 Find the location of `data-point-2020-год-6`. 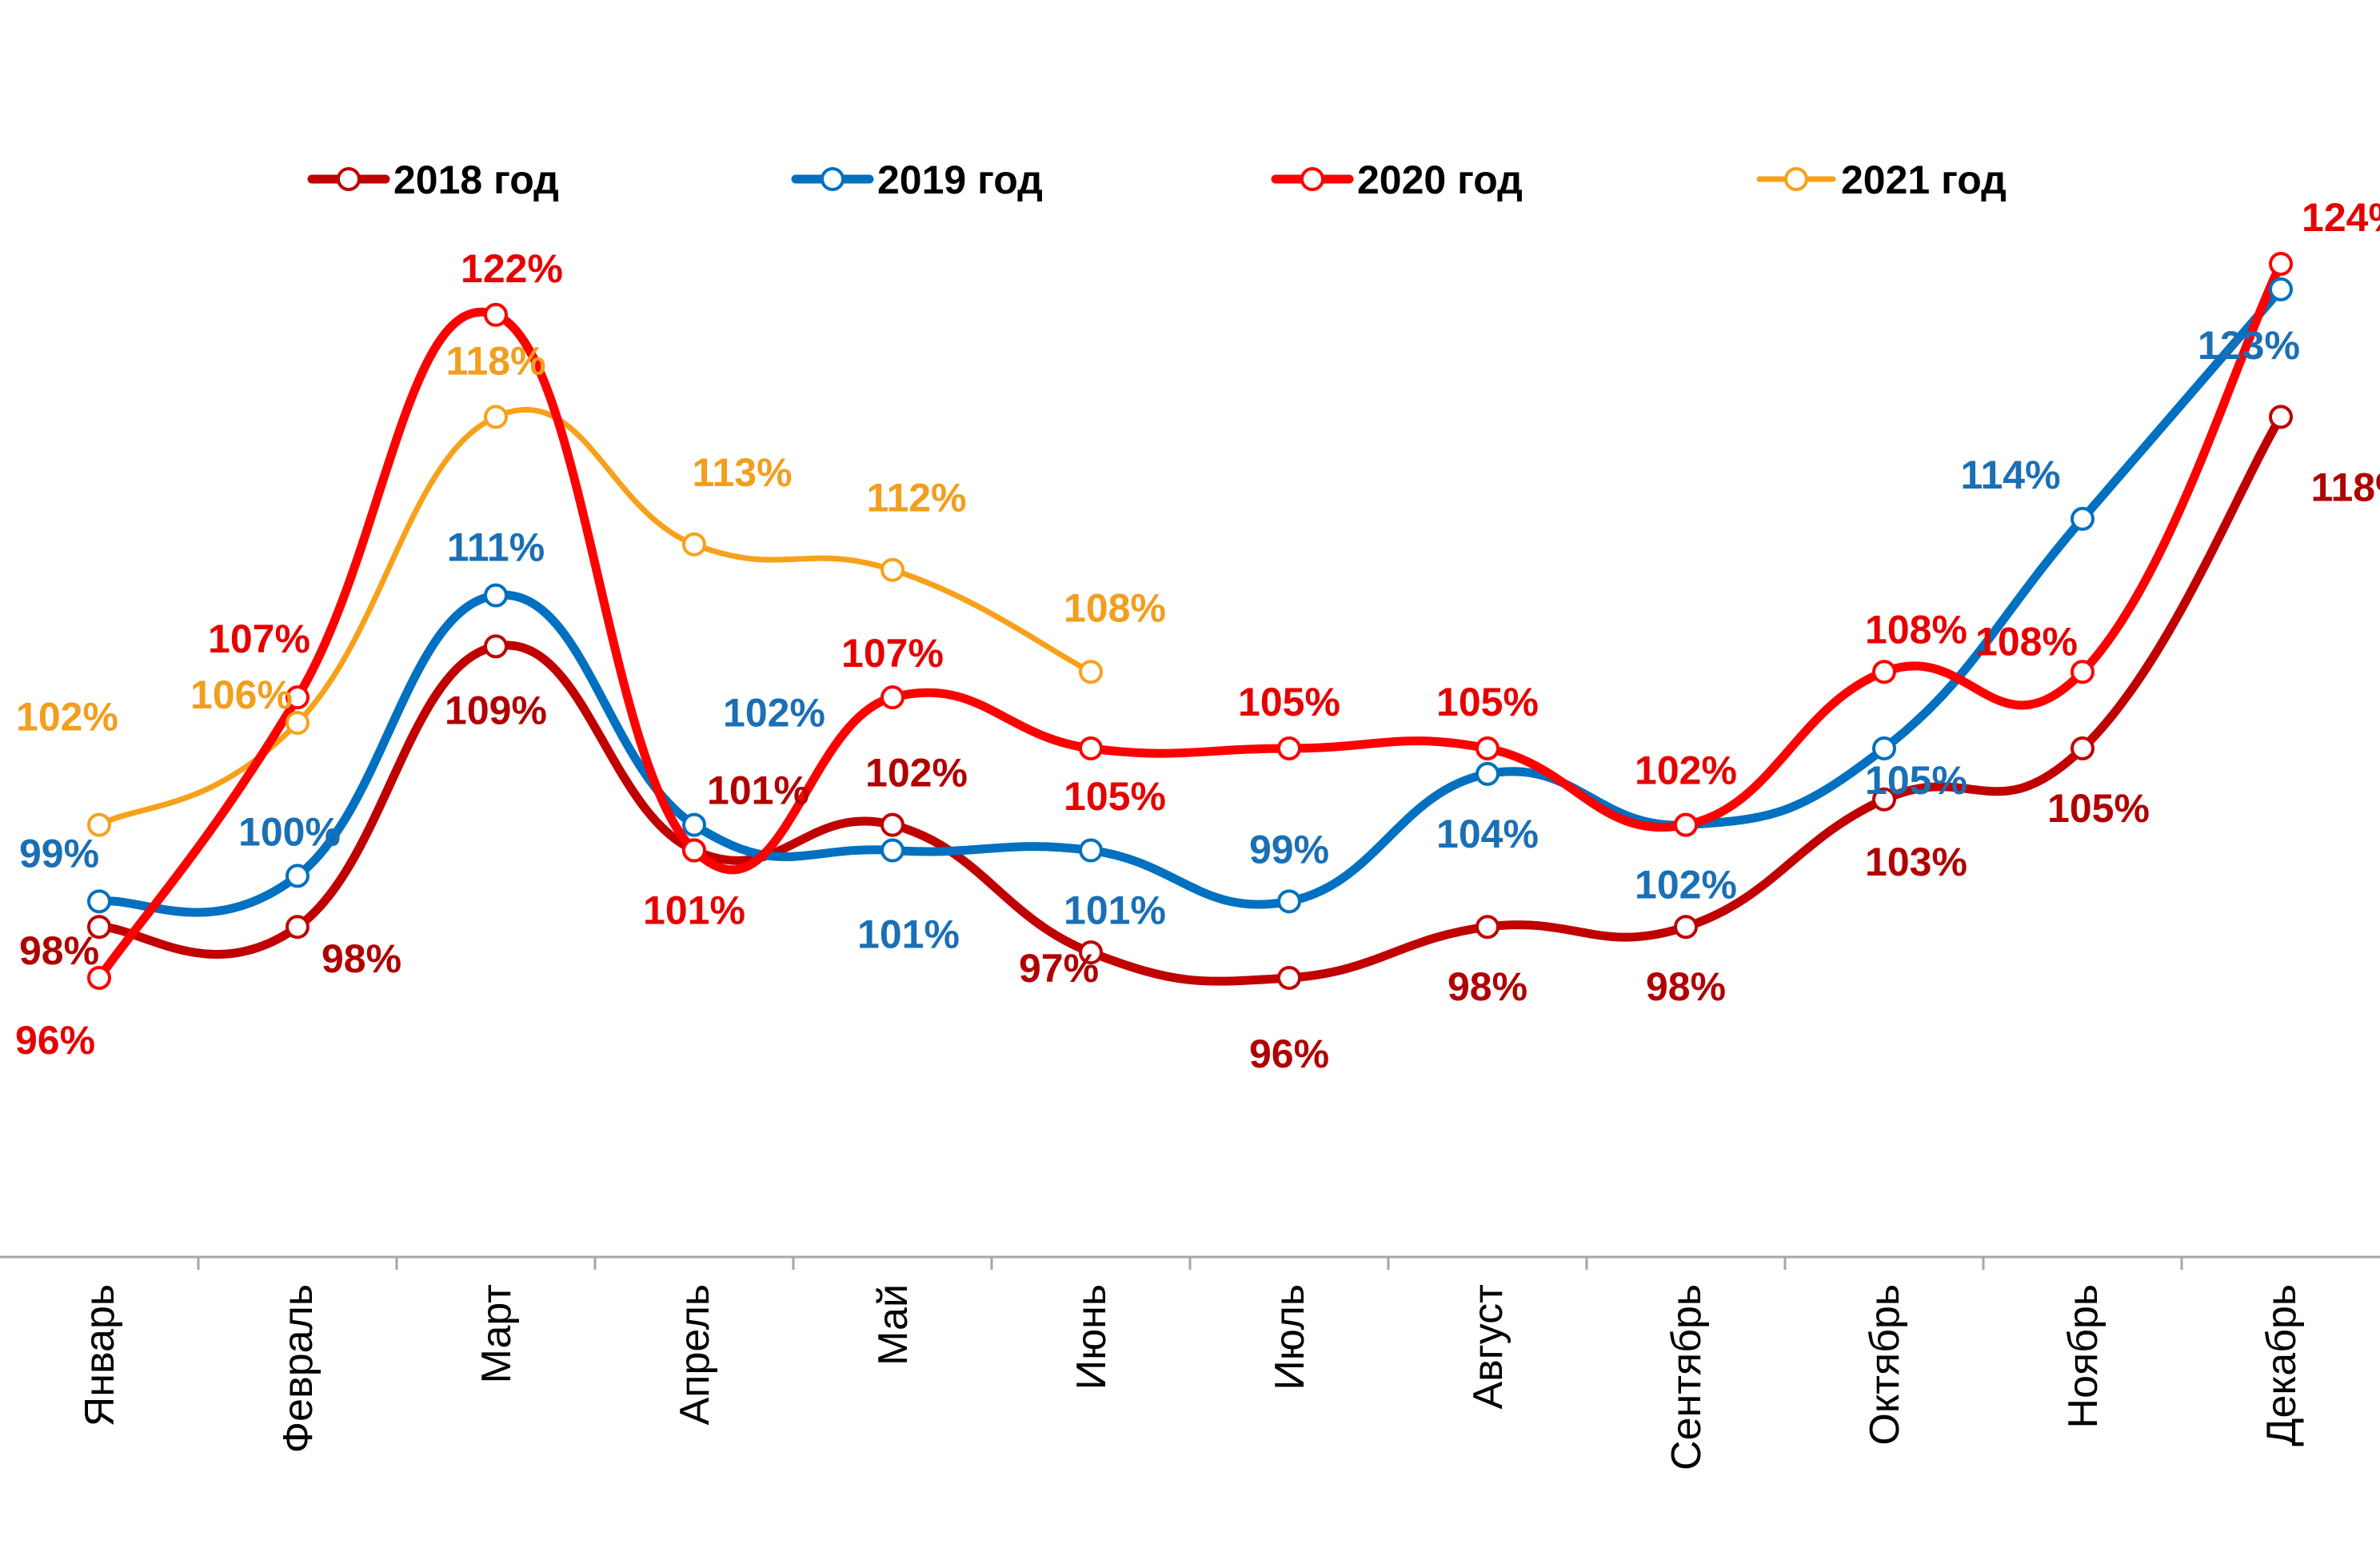

data-point-2020-год-6 is located at coordinates (1091, 748).